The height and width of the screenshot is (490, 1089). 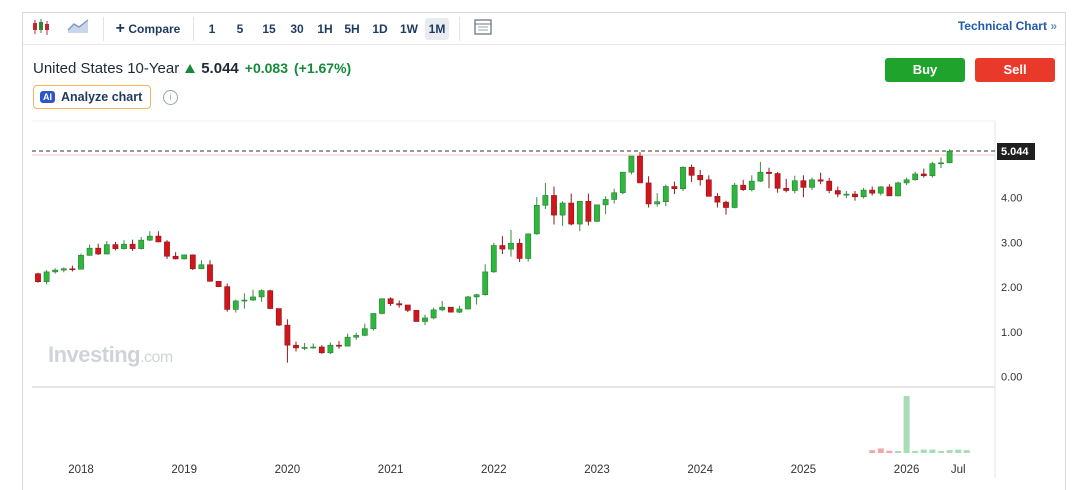 What do you see at coordinates (220, 68) in the screenshot?
I see `instrument-price: 5.044` at bounding box center [220, 68].